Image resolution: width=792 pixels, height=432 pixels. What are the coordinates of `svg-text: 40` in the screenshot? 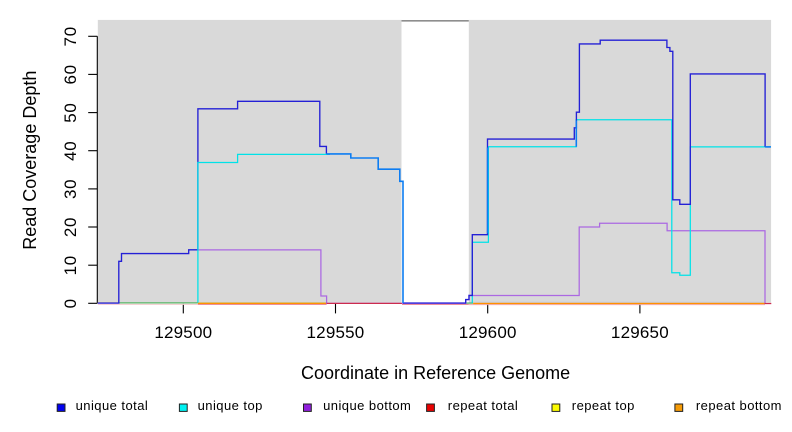 It's located at (70, 151).